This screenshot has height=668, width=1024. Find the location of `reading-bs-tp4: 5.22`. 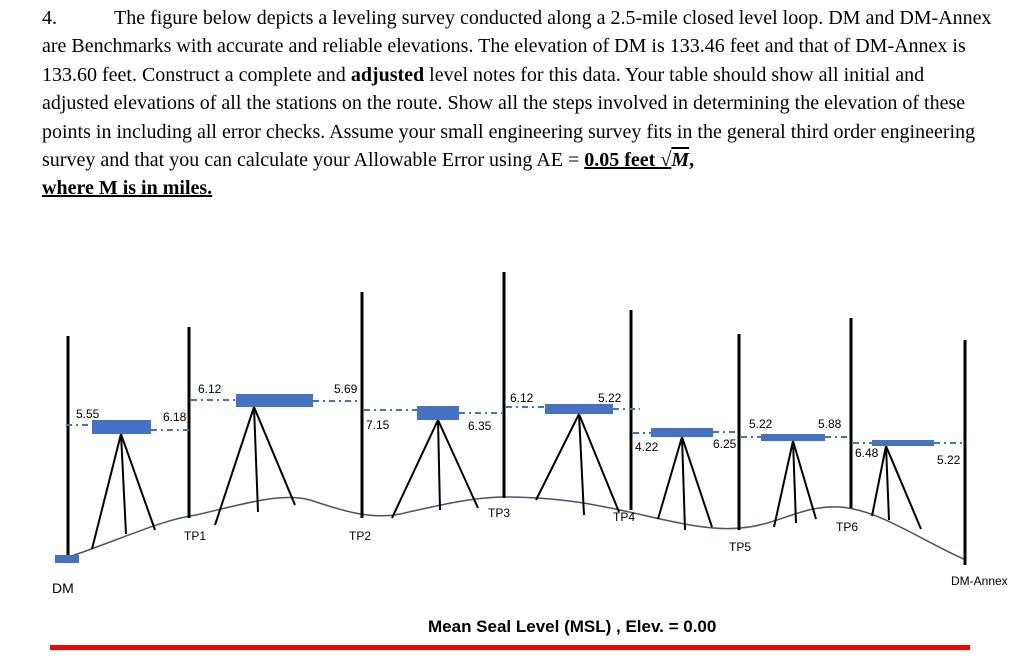

reading-bs-tp4: 5.22 is located at coordinates (610, 398).